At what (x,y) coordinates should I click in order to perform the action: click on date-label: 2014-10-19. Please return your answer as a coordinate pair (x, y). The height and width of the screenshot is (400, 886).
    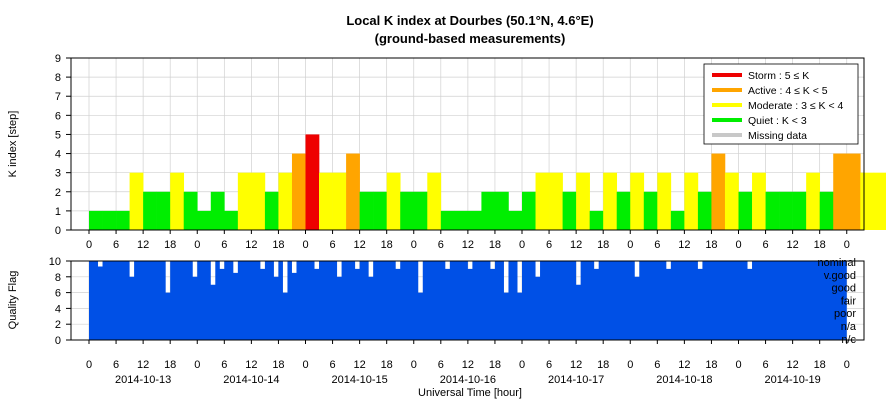
    Looking at the image, I should click on (792, 380).